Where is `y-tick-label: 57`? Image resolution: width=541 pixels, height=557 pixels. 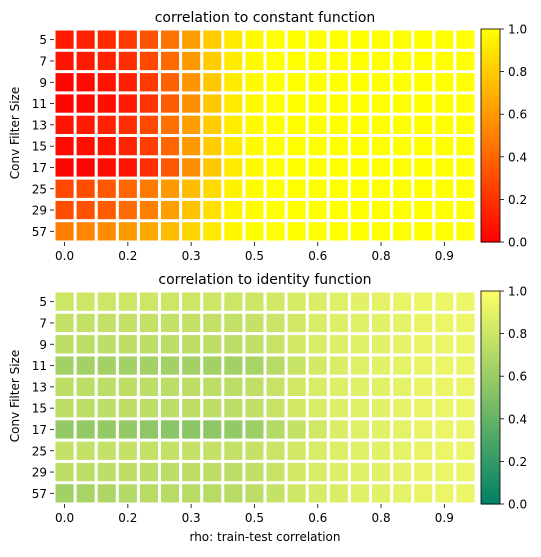 y-tick-label: 57 is located at coordinates (39, 232).